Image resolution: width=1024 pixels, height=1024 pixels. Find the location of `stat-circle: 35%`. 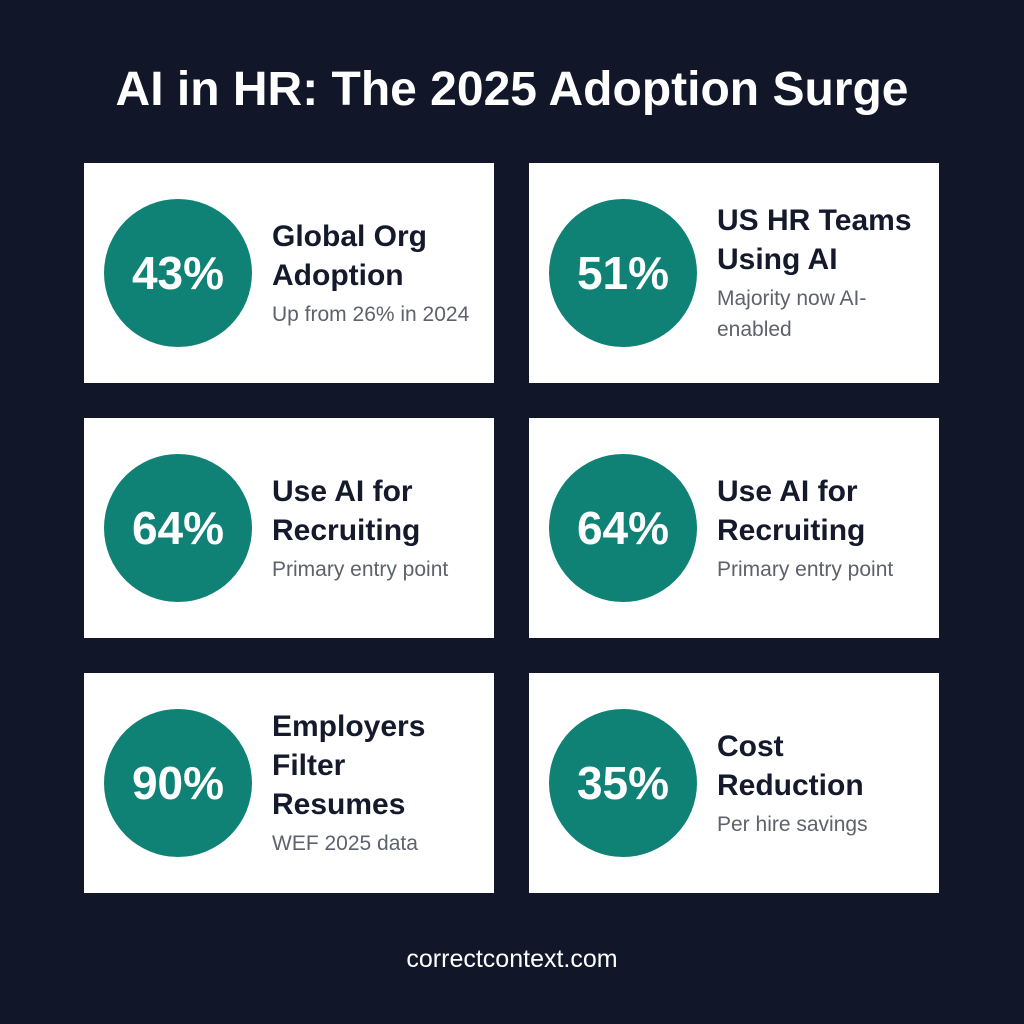

stat-circle: 35% is located at coordinates (623, 783).